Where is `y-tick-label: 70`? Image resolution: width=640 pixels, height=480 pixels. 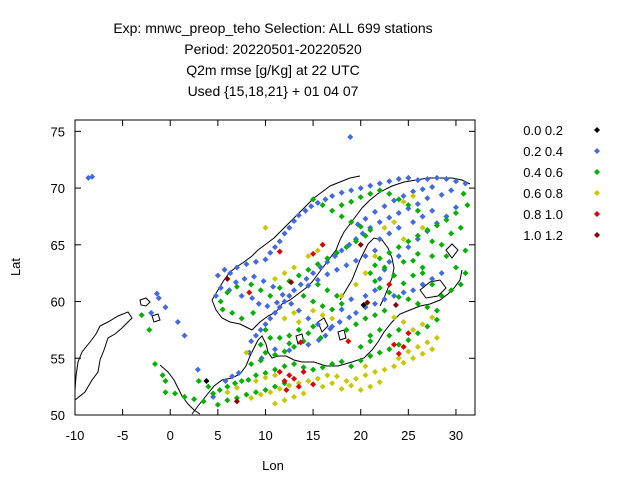
y-tick-label: 70 is located at coordinates (58, 188).